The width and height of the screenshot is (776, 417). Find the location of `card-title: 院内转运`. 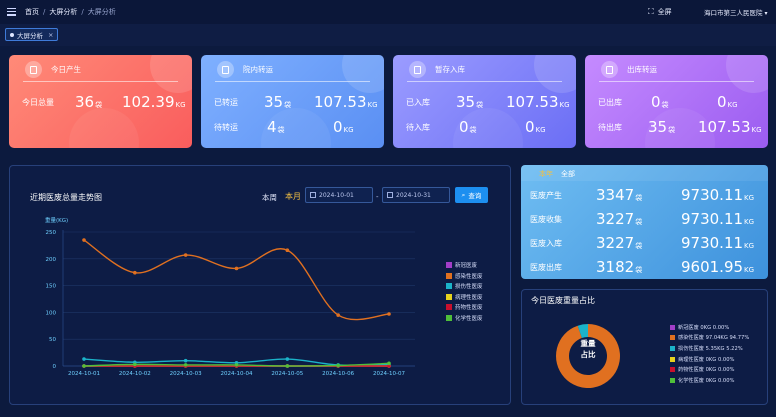

card-title: 院内转运 is located at coordinates (258, 69).